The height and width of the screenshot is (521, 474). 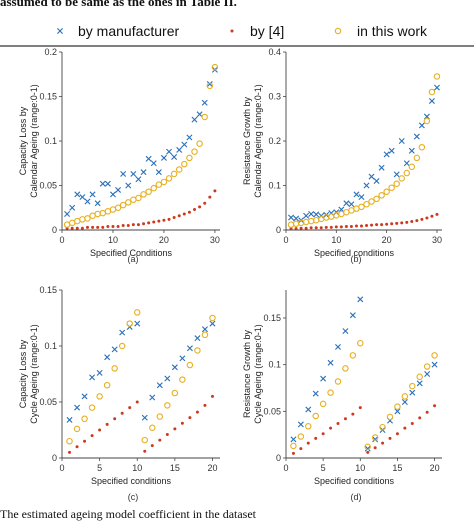 What do you see at coordinates (61, 240) in the screenshot?
I see `x-tick-label: 0` at bounding box center [61, 240].